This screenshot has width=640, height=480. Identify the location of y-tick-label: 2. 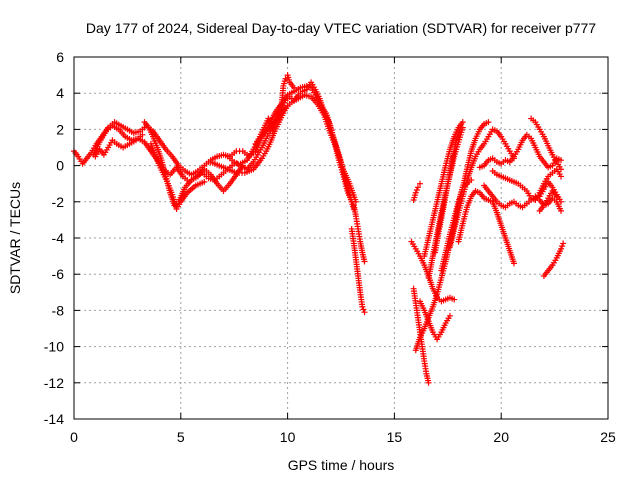
(60, 129).